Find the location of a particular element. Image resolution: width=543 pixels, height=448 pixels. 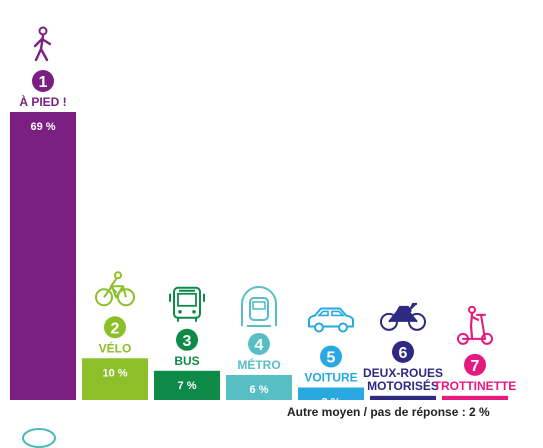

rank-number: 1 is located at coordinates (43, 82).